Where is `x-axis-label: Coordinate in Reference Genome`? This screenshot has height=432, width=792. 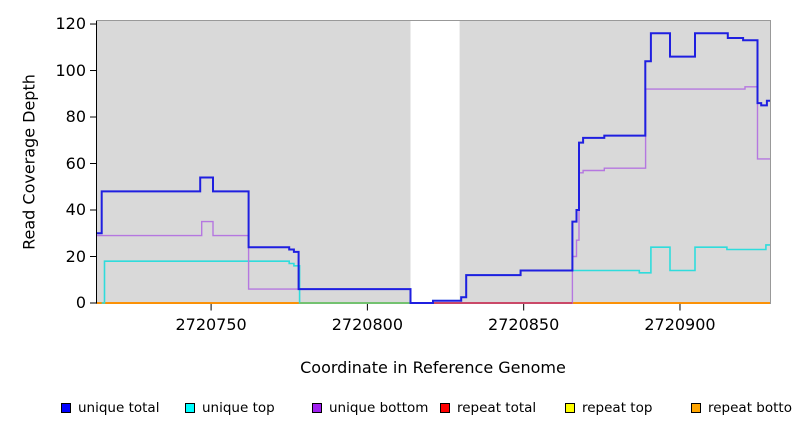 x-axis-label: Coordinate in Reference Genome is located at coordinates (433, 367).